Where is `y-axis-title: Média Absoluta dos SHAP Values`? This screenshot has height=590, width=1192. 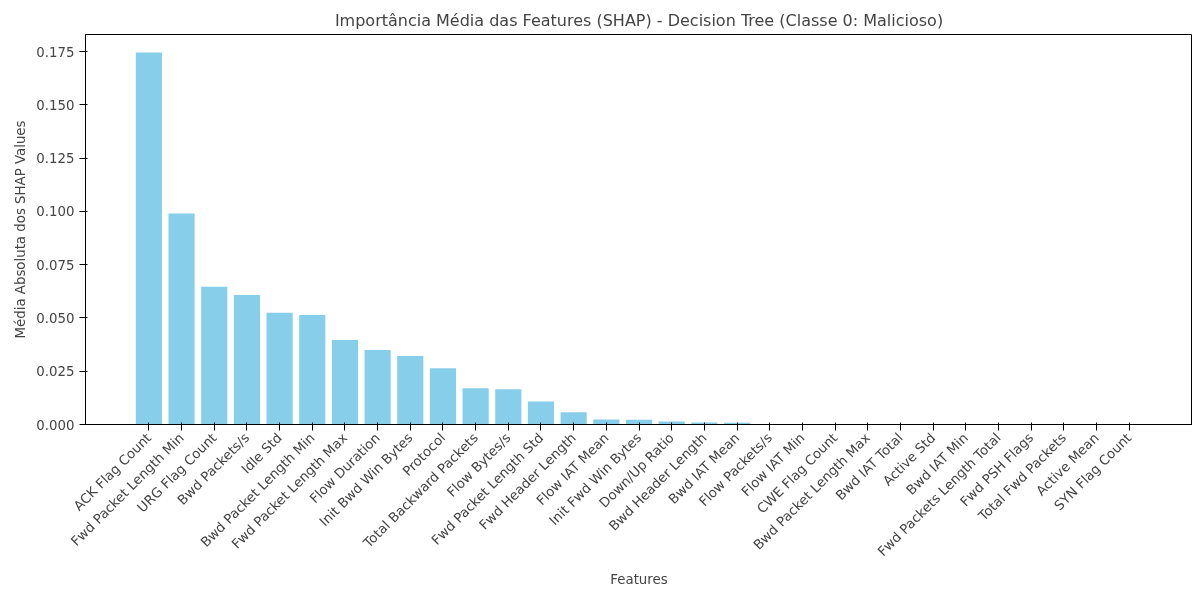
y-axis-title: Média Absoluta dos SHAP Values is located at coordinates (21, 229).